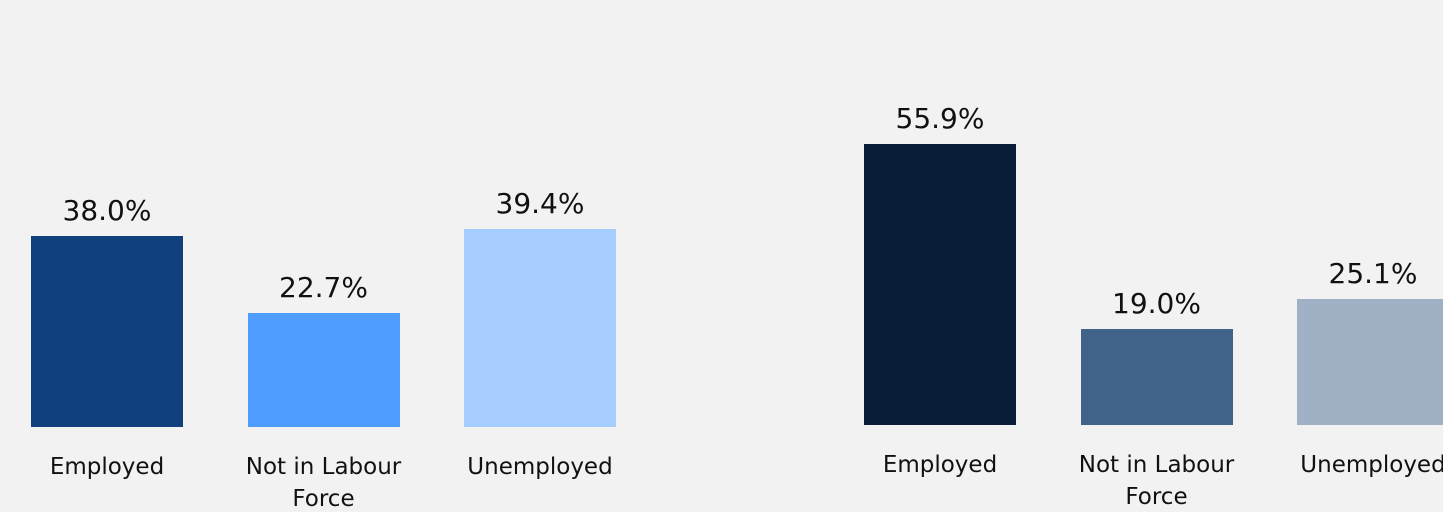 The width and height of the screenshot is (1443, 512). What do you see at coordinates (1373, 273) in the screenshot?
I see `value-label: 25.1%` at bounding box center [1373, 273].